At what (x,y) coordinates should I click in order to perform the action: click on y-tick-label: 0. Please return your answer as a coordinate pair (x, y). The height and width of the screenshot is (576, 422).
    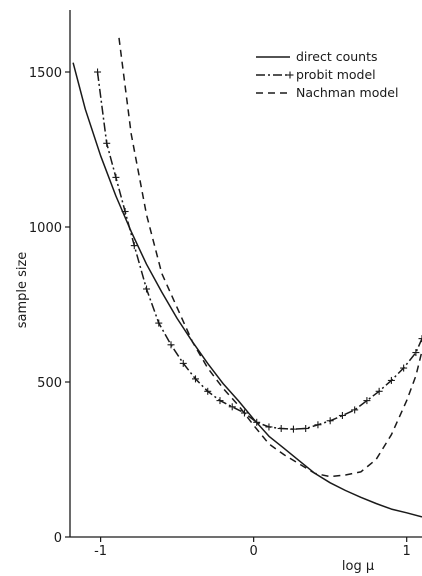
    Looking at the image, I should click on (58, 538).